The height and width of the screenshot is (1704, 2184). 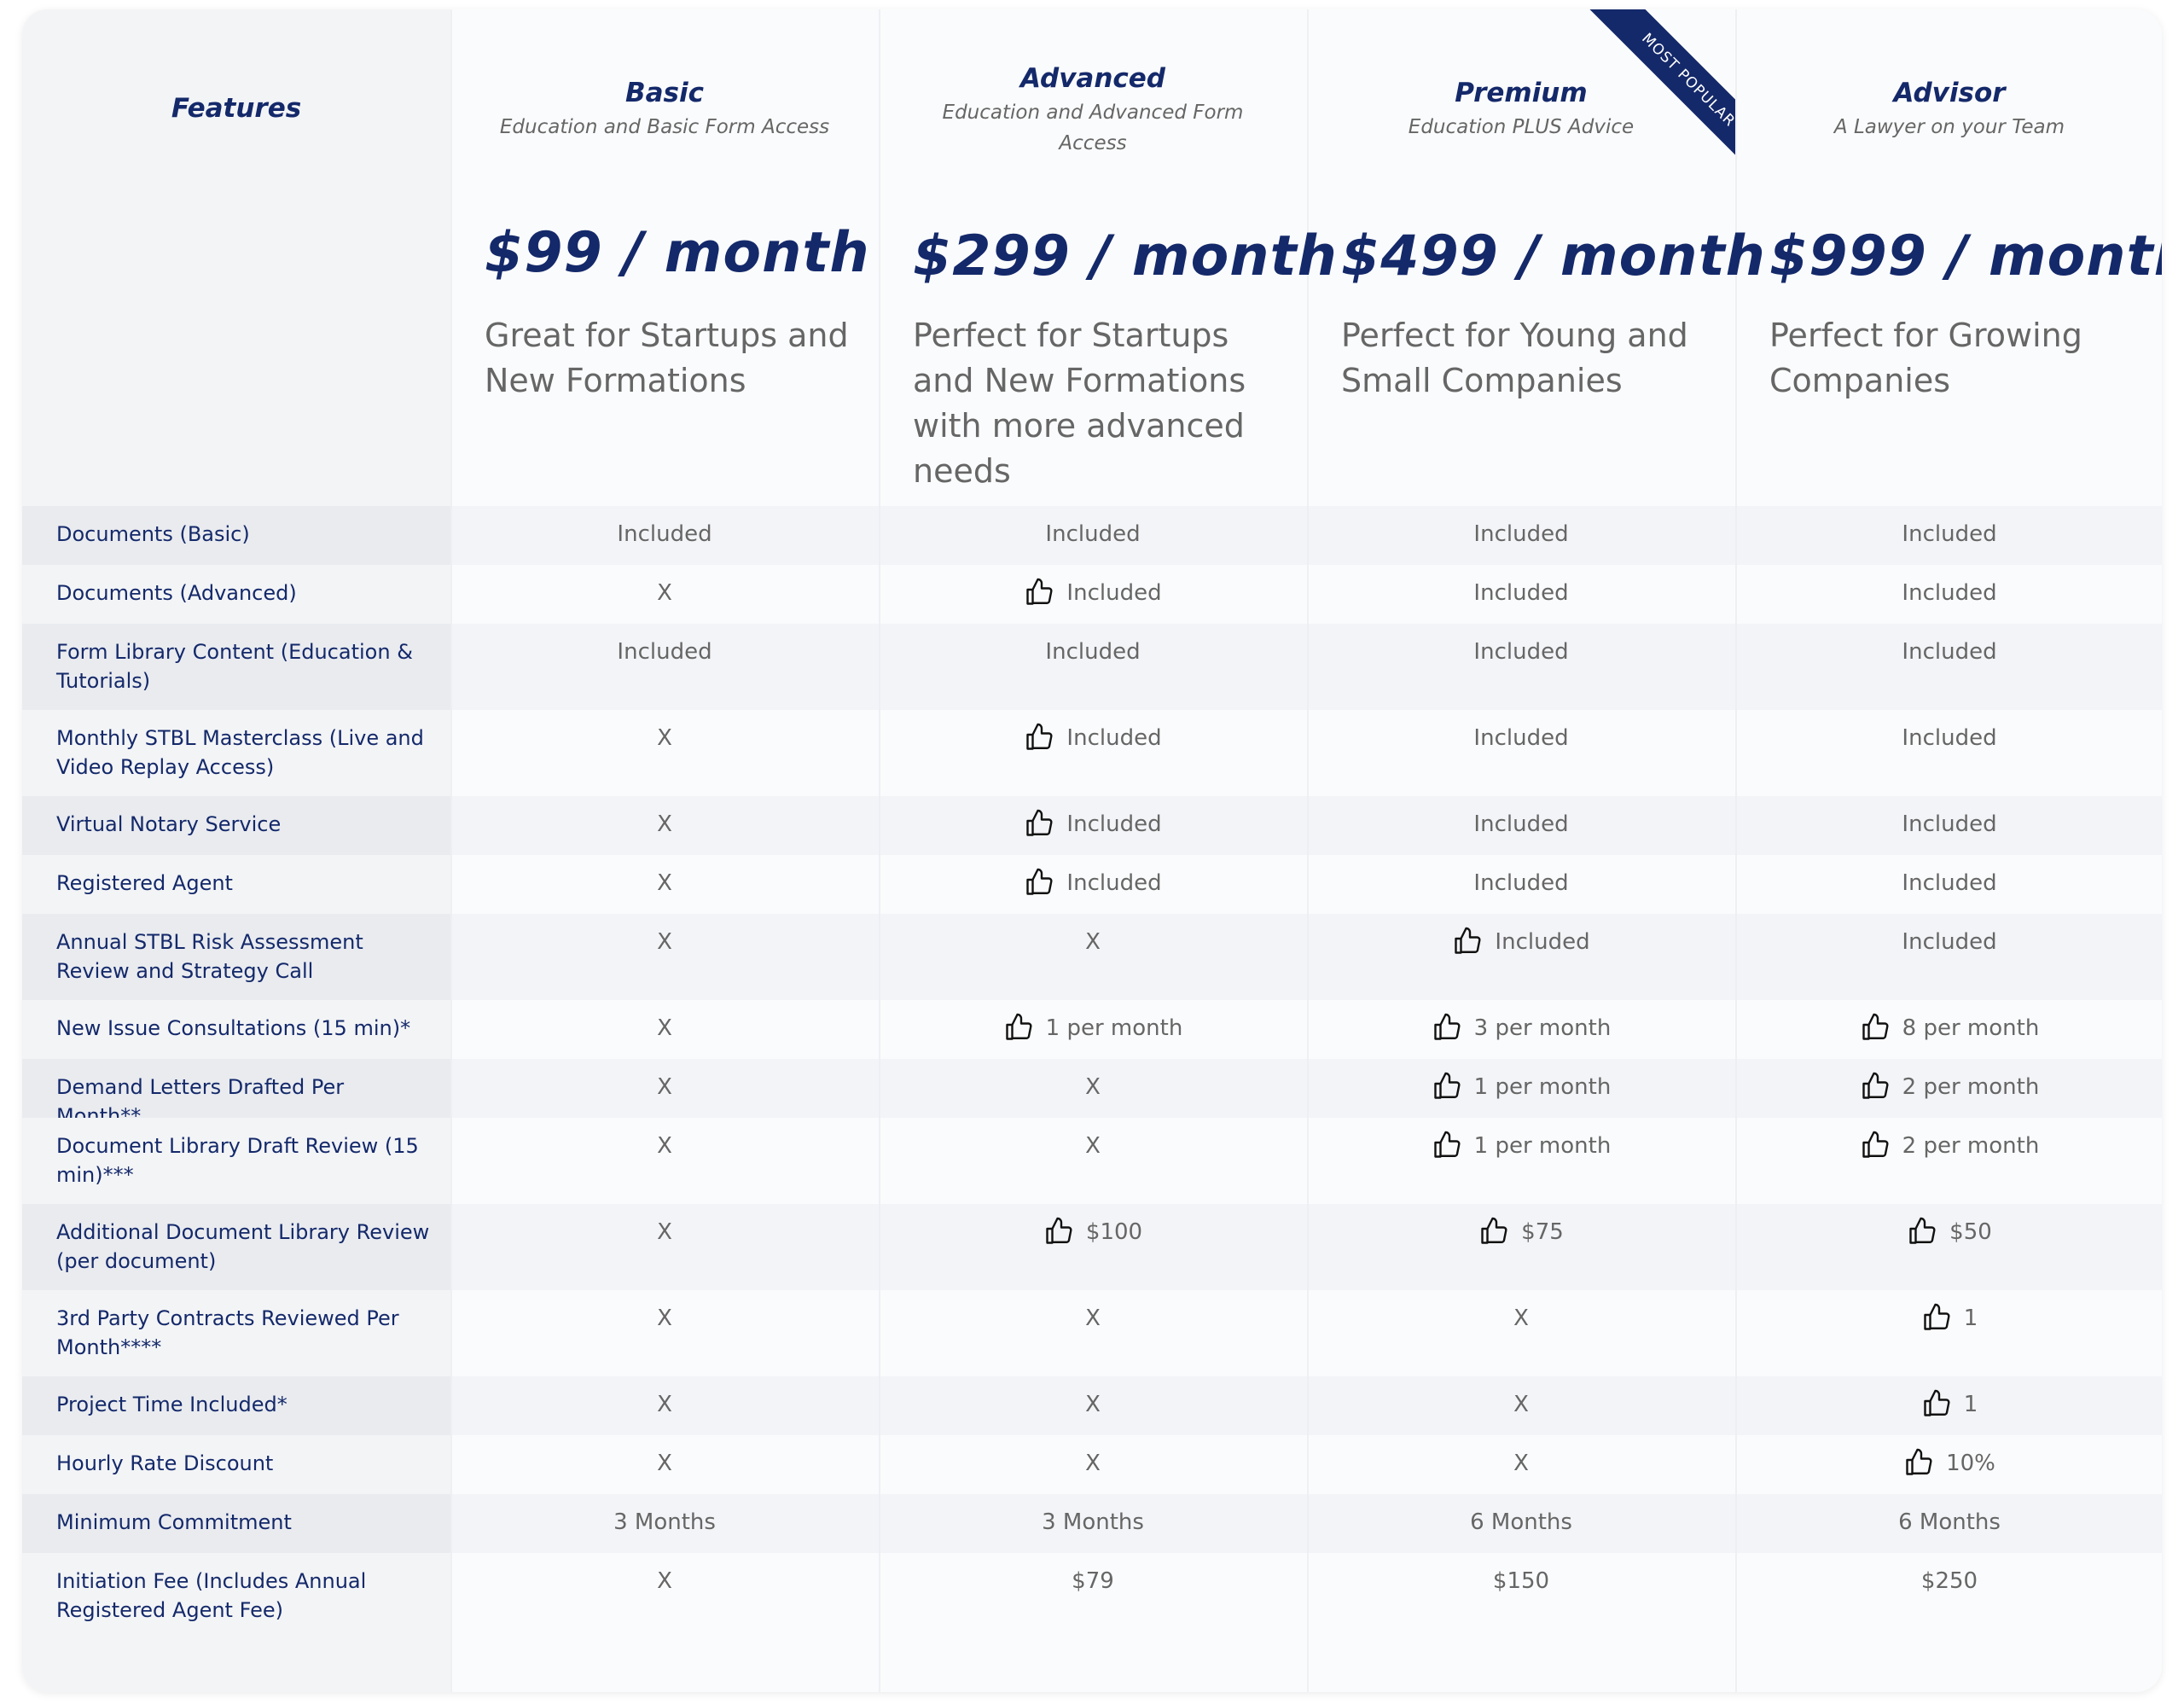 What do you see at coordinates (236, 885) in the screenshot?
I see `feature-label: Registered Agent` at bounding box center [236, 885].